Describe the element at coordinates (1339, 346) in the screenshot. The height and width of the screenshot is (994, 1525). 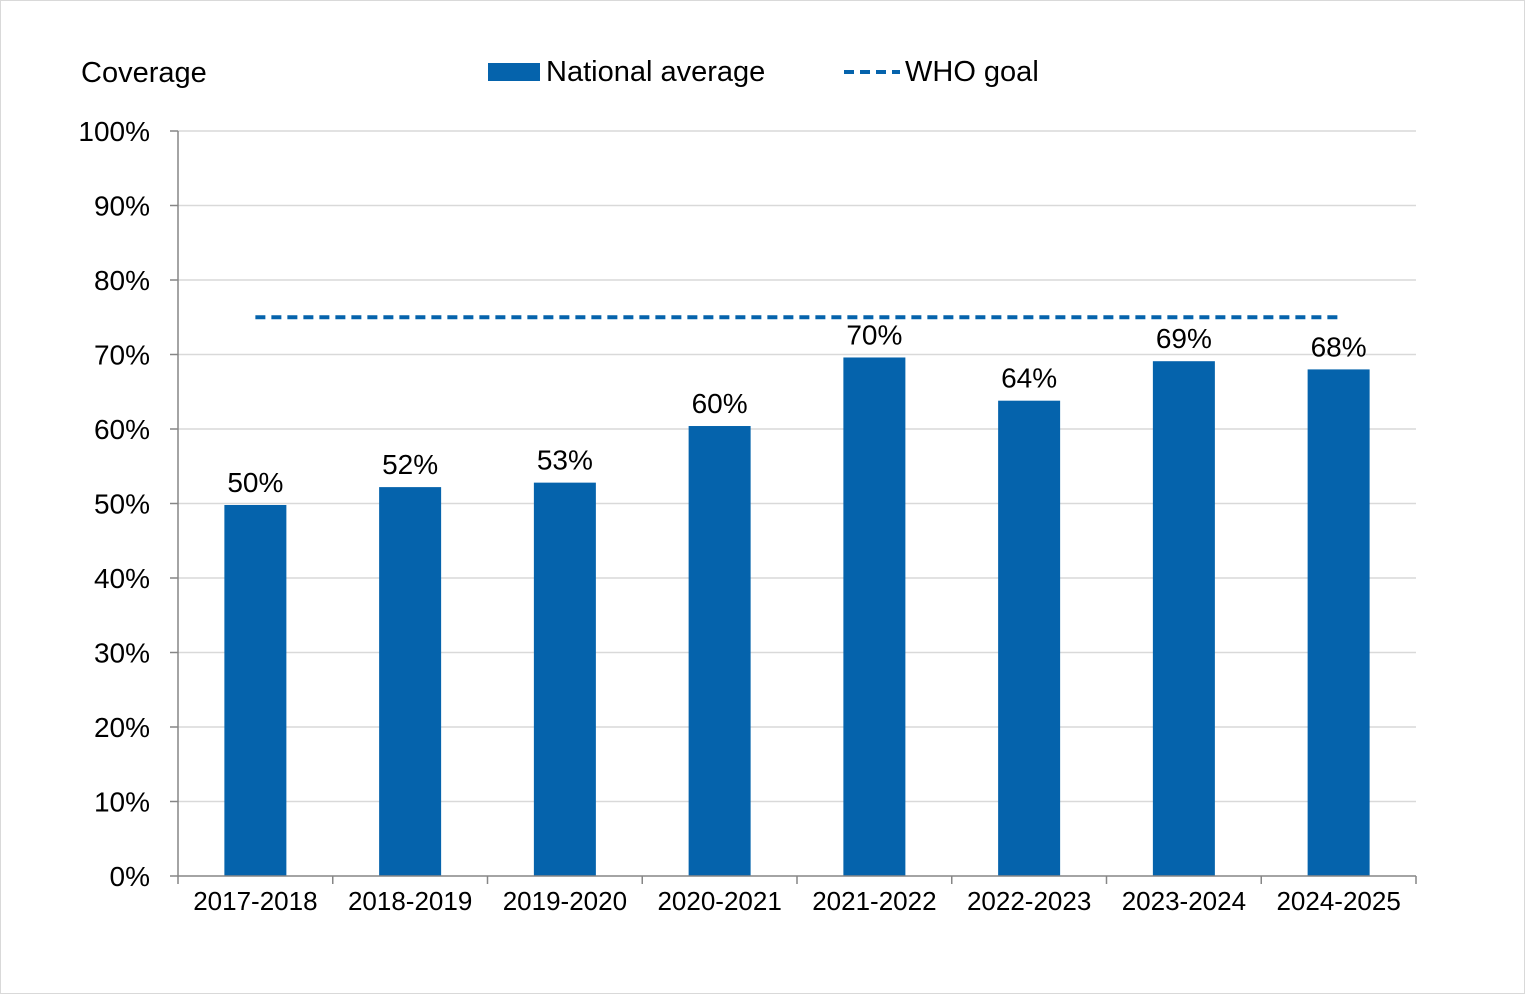
I see `data-label: 68%` at that location.